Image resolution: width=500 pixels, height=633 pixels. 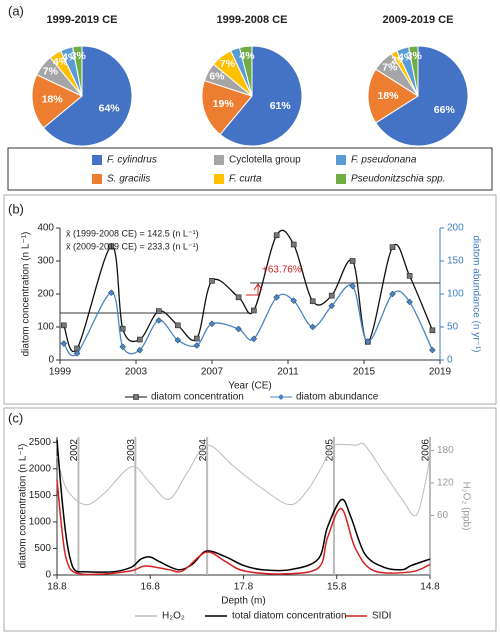 What do you see at coordinates (455, 228) in the screenshot?
I see `y2-tick-label: 200` at bounding box center [455, 228].